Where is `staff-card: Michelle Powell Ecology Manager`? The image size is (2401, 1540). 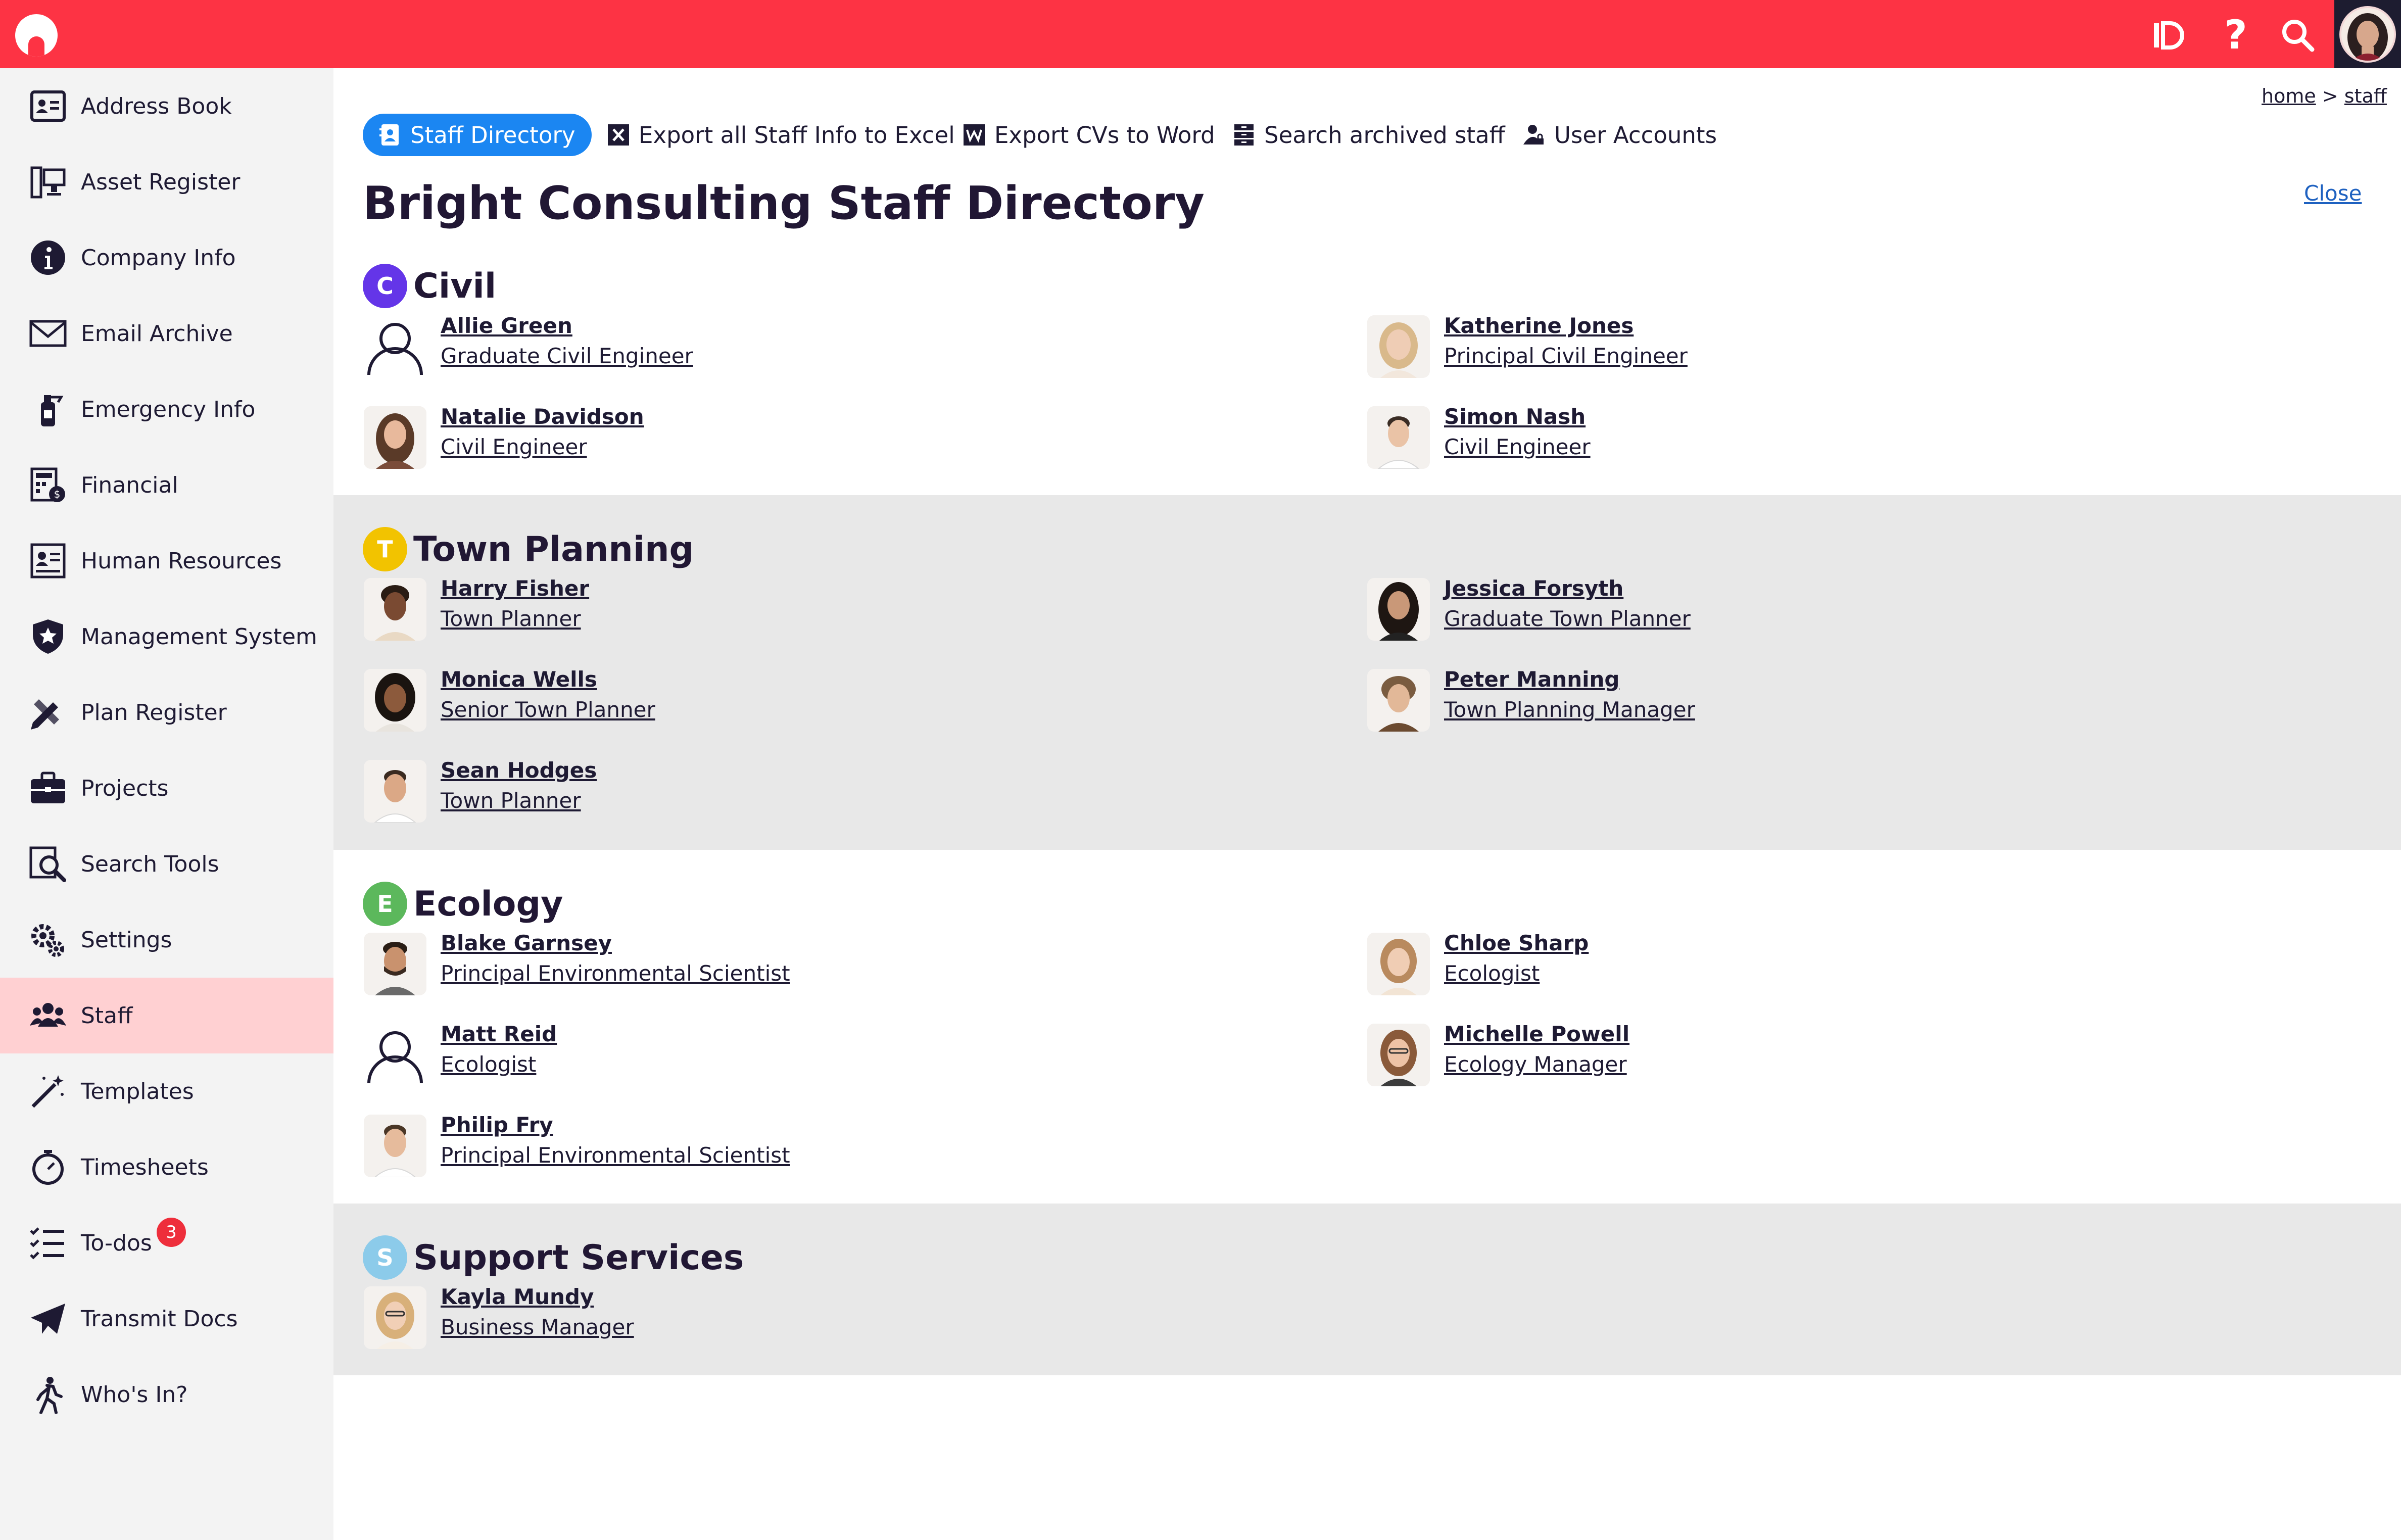
staff-card: Michelle Powell Ecology Manager is located at coordinates (1721, 1057).